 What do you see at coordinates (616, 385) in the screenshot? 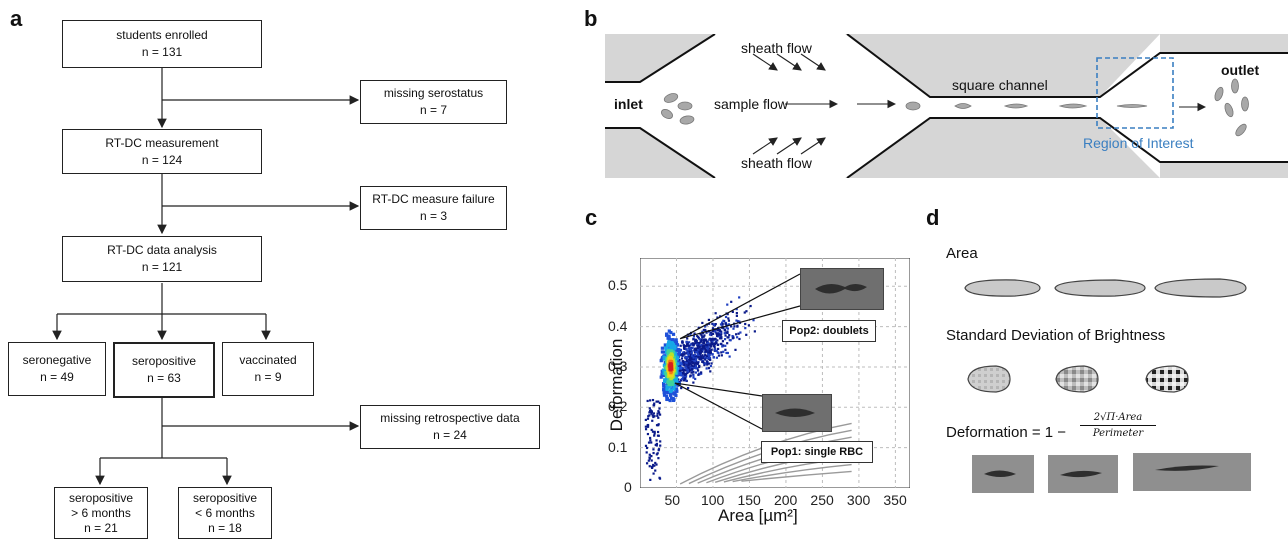
I see `y-axis-label: Deformation` at bounding box center [616, 385].